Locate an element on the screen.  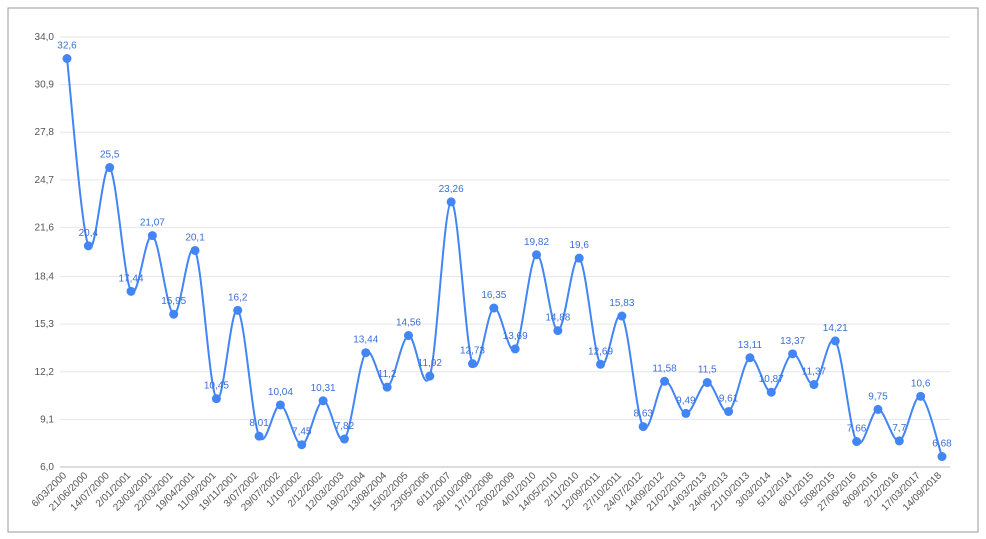
value-label: 17,44 is located at coordinates (131, 278).